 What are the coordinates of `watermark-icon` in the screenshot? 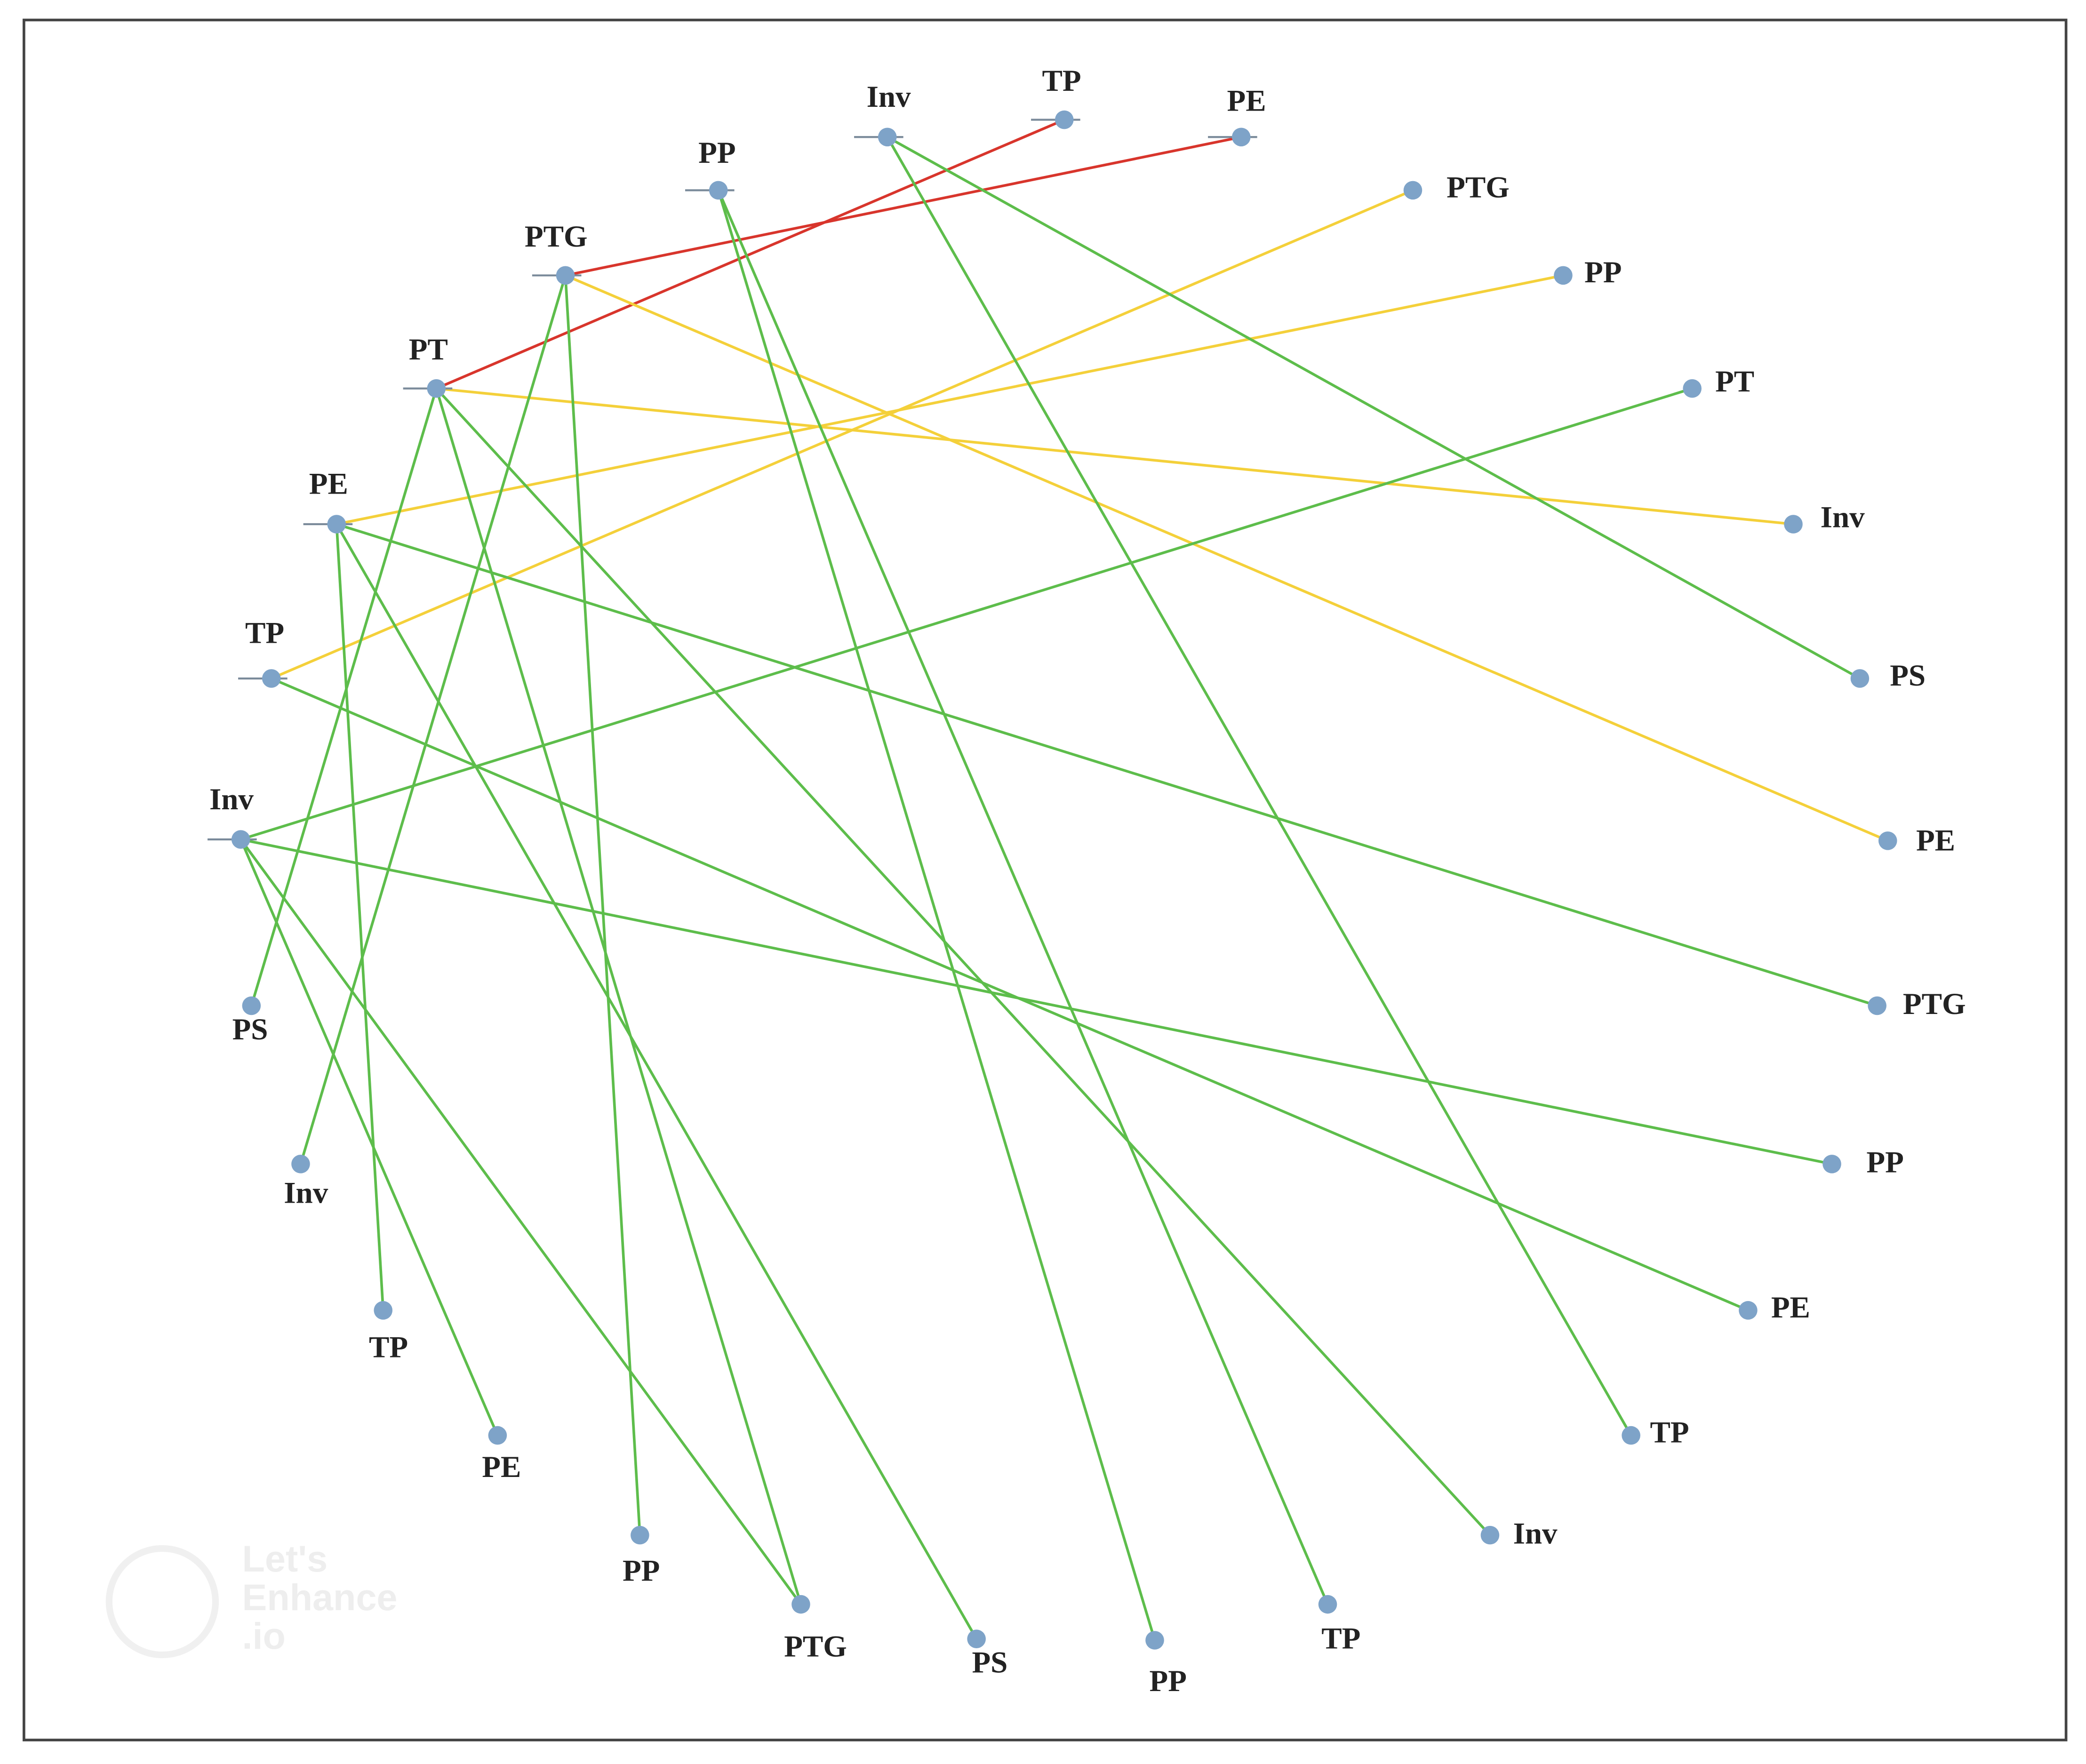 It's located at (162, 1602).